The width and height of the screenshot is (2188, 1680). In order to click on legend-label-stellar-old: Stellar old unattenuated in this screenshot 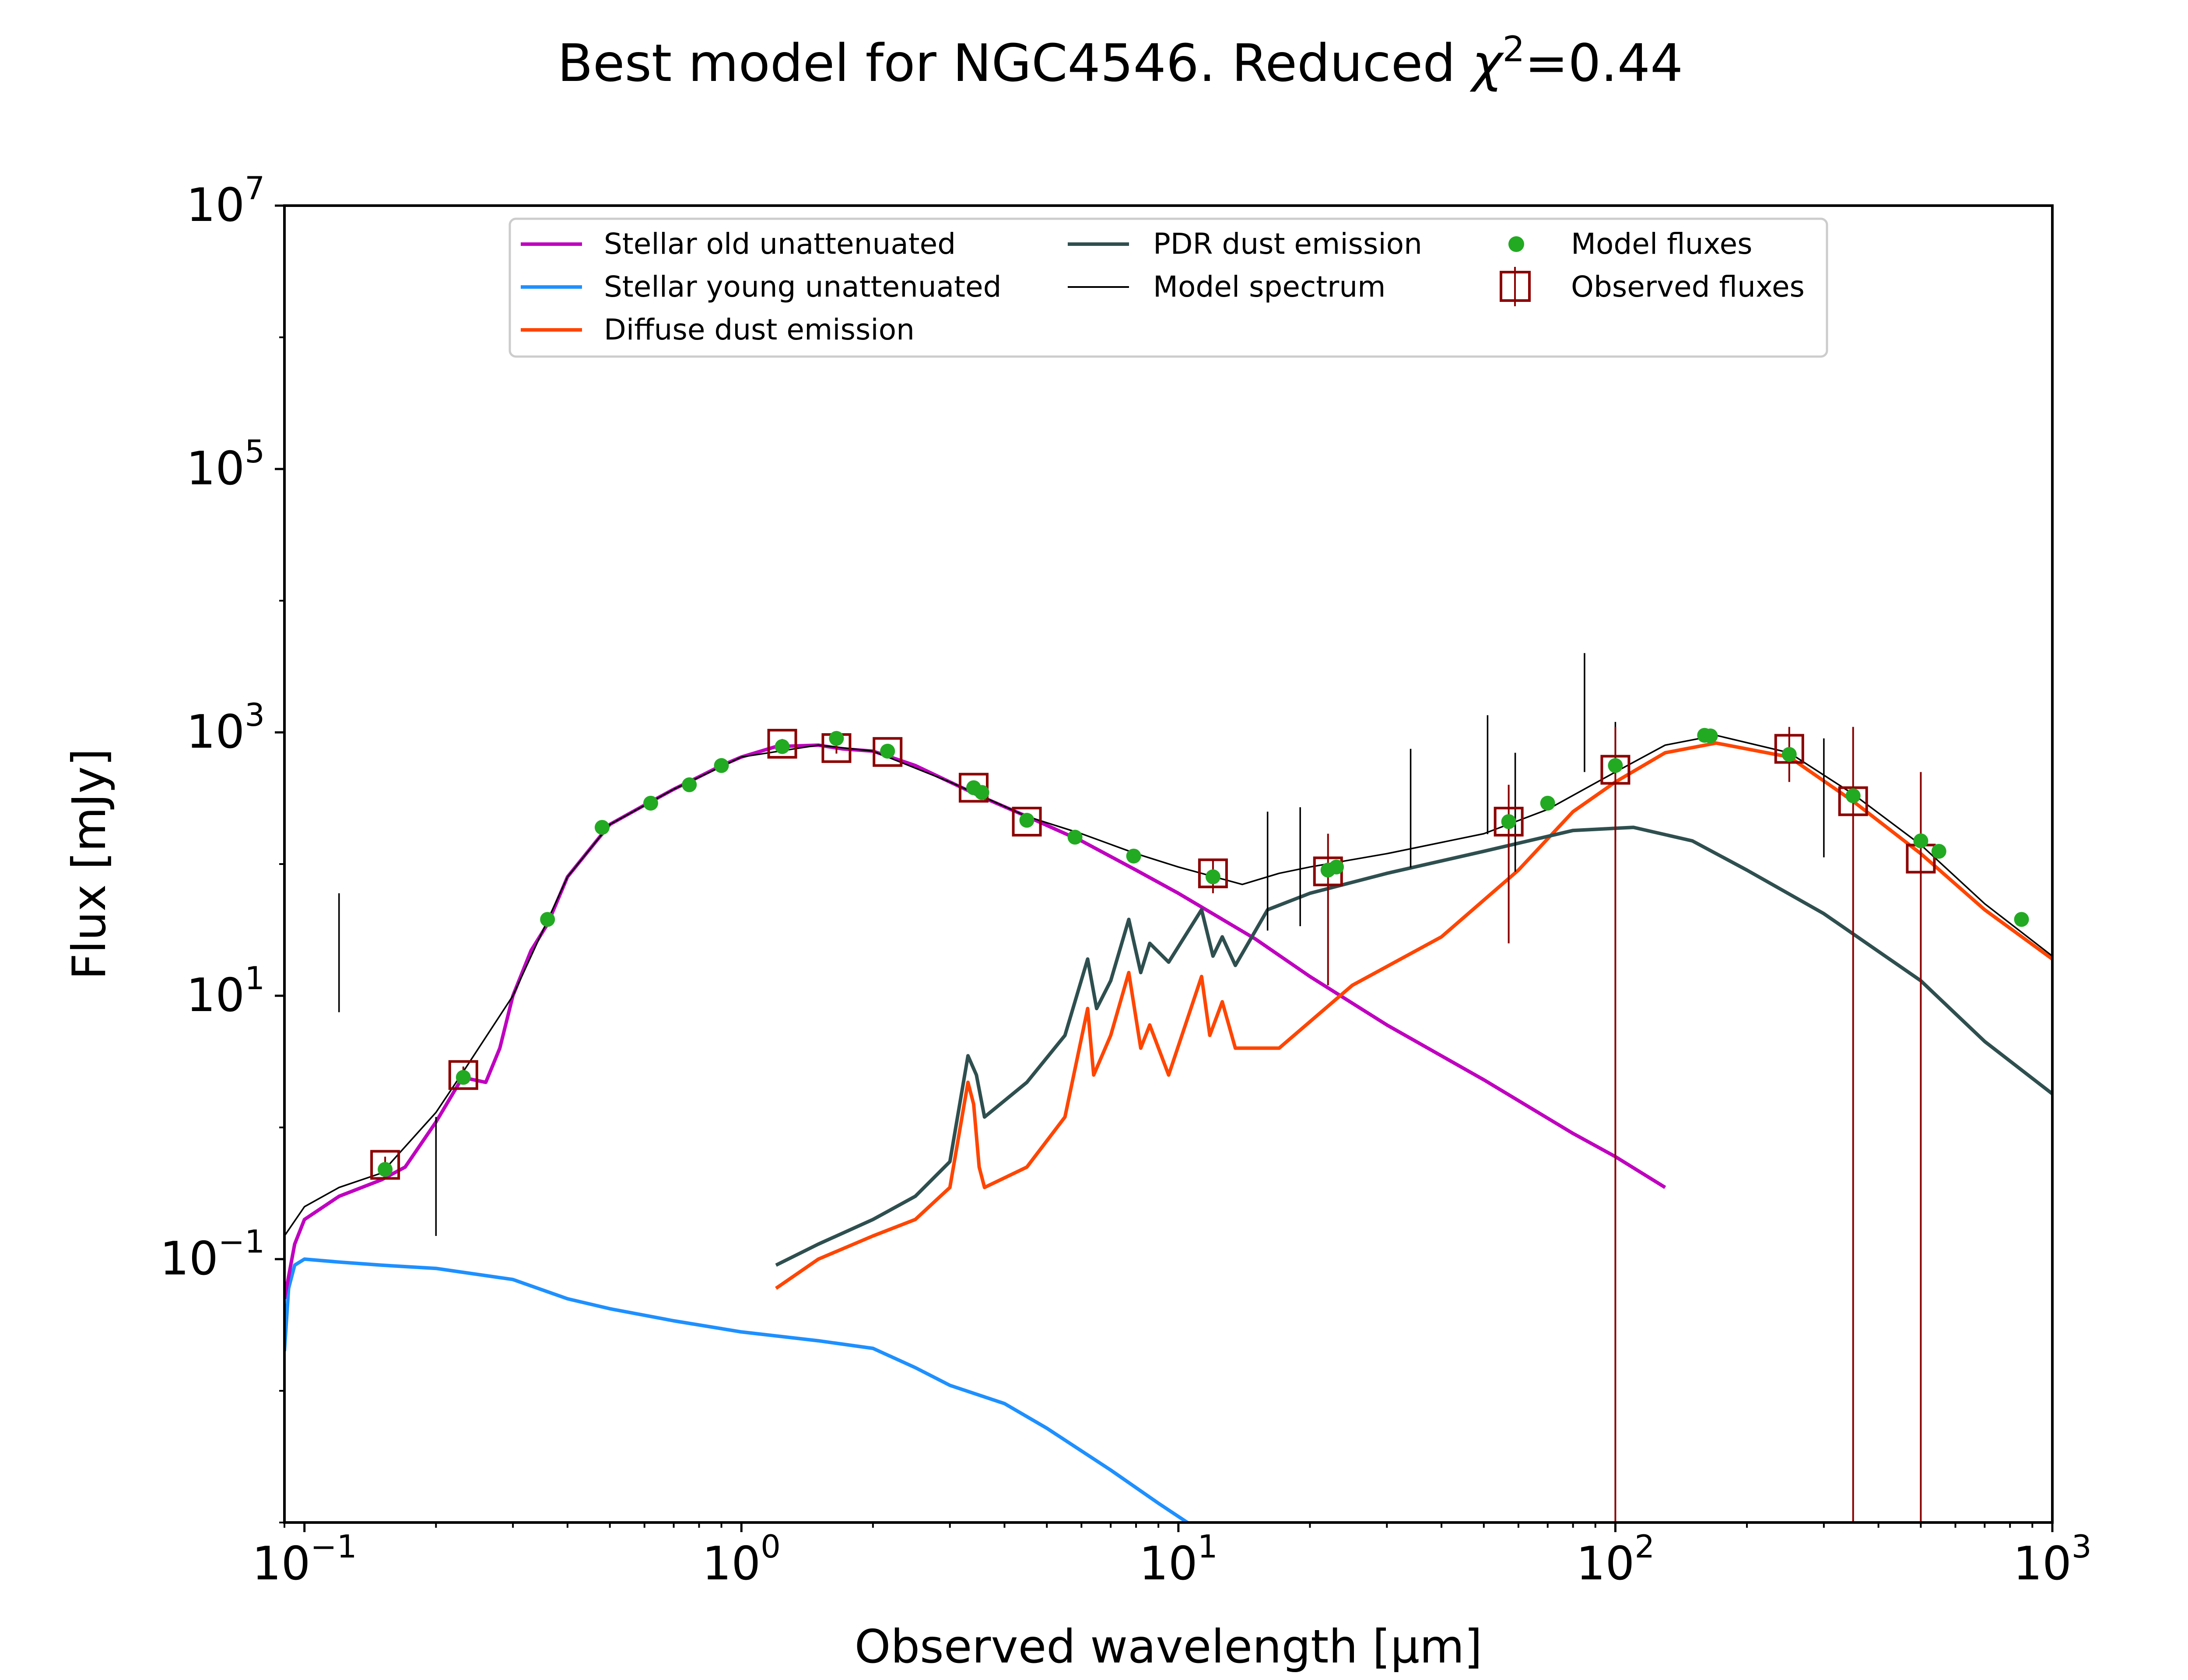, I will do `click(780, 244)`.